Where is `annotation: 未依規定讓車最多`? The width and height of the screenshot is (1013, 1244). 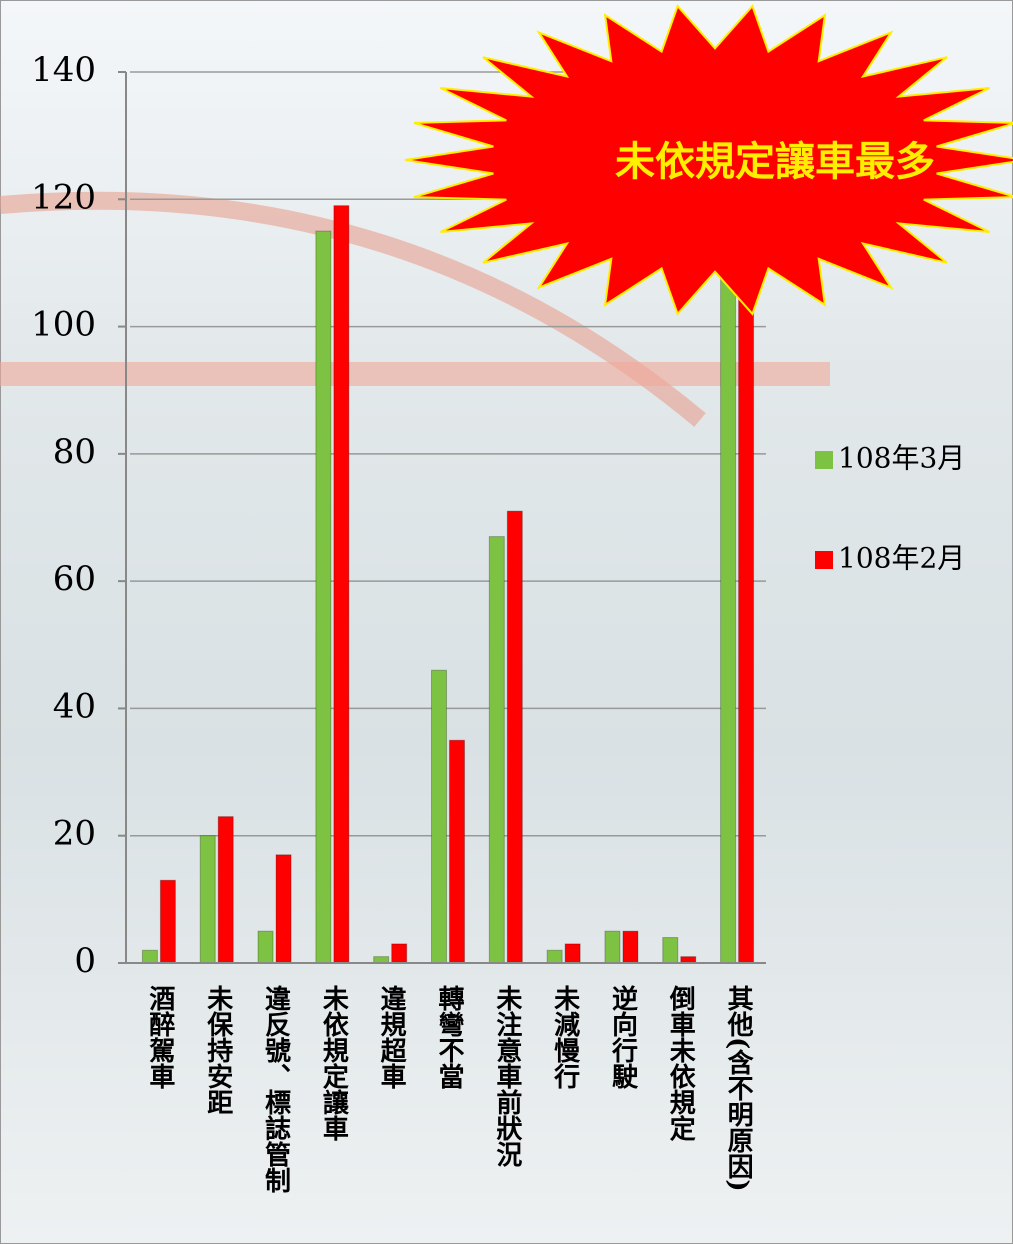 annotation: 未依規定讓車最多 is located at coordinates (775, 161).